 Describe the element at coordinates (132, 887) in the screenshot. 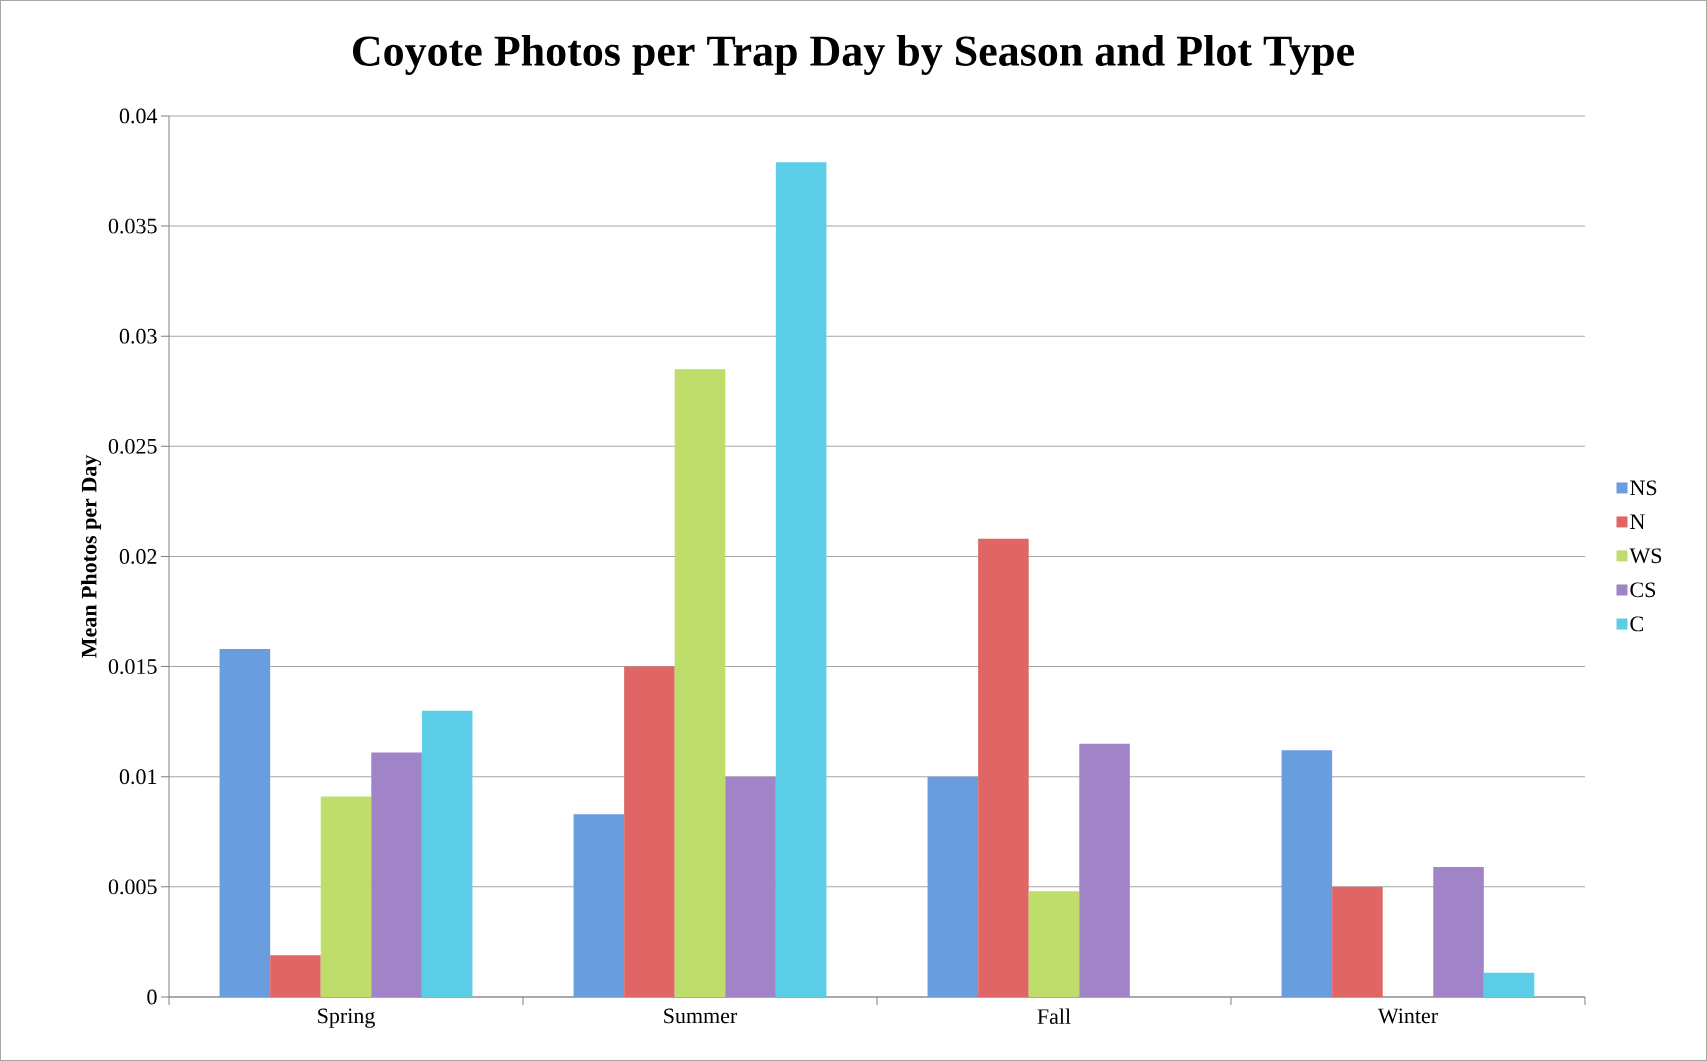

I see `y-tick-label: 0.005` at that location.